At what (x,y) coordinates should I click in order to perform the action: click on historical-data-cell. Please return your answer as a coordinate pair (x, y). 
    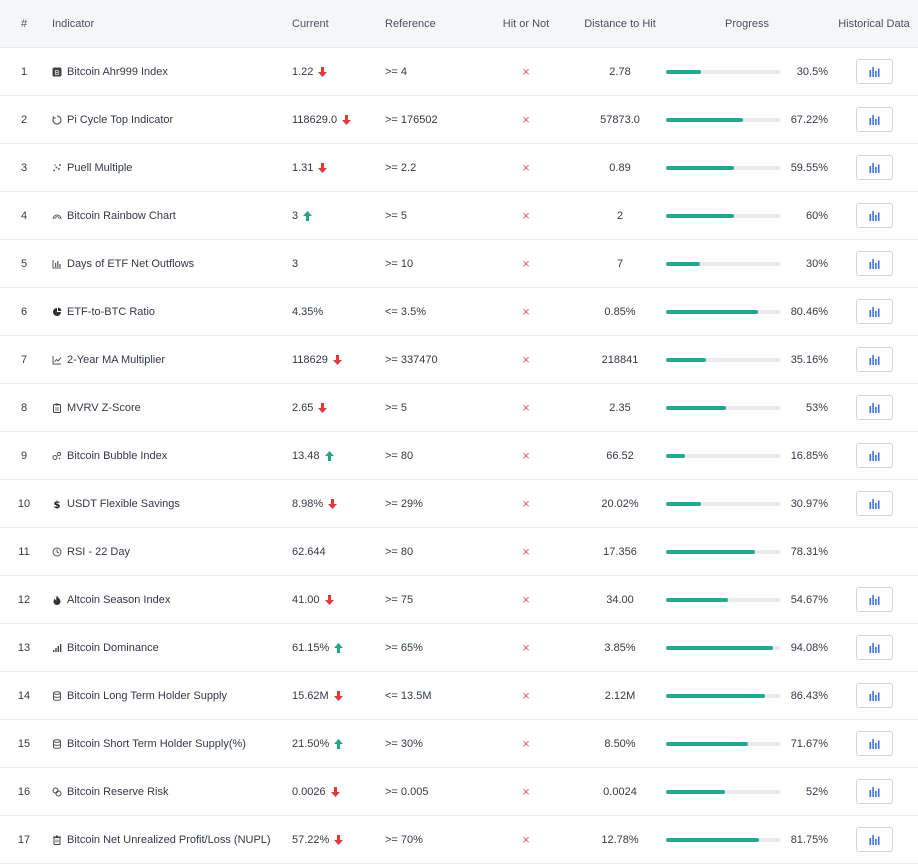
    Looking at the image, I should click on (874, 359).